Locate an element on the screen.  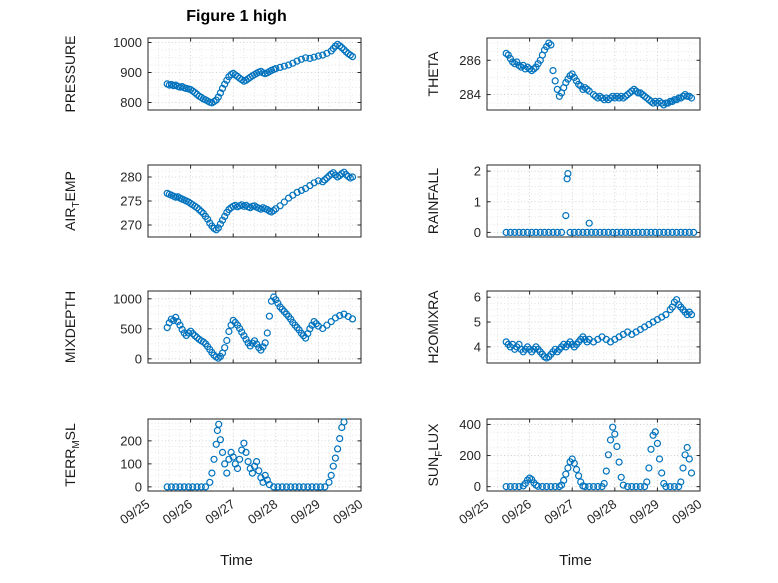
figure-title: Figure 1 high is located at coordinates (236, 16).